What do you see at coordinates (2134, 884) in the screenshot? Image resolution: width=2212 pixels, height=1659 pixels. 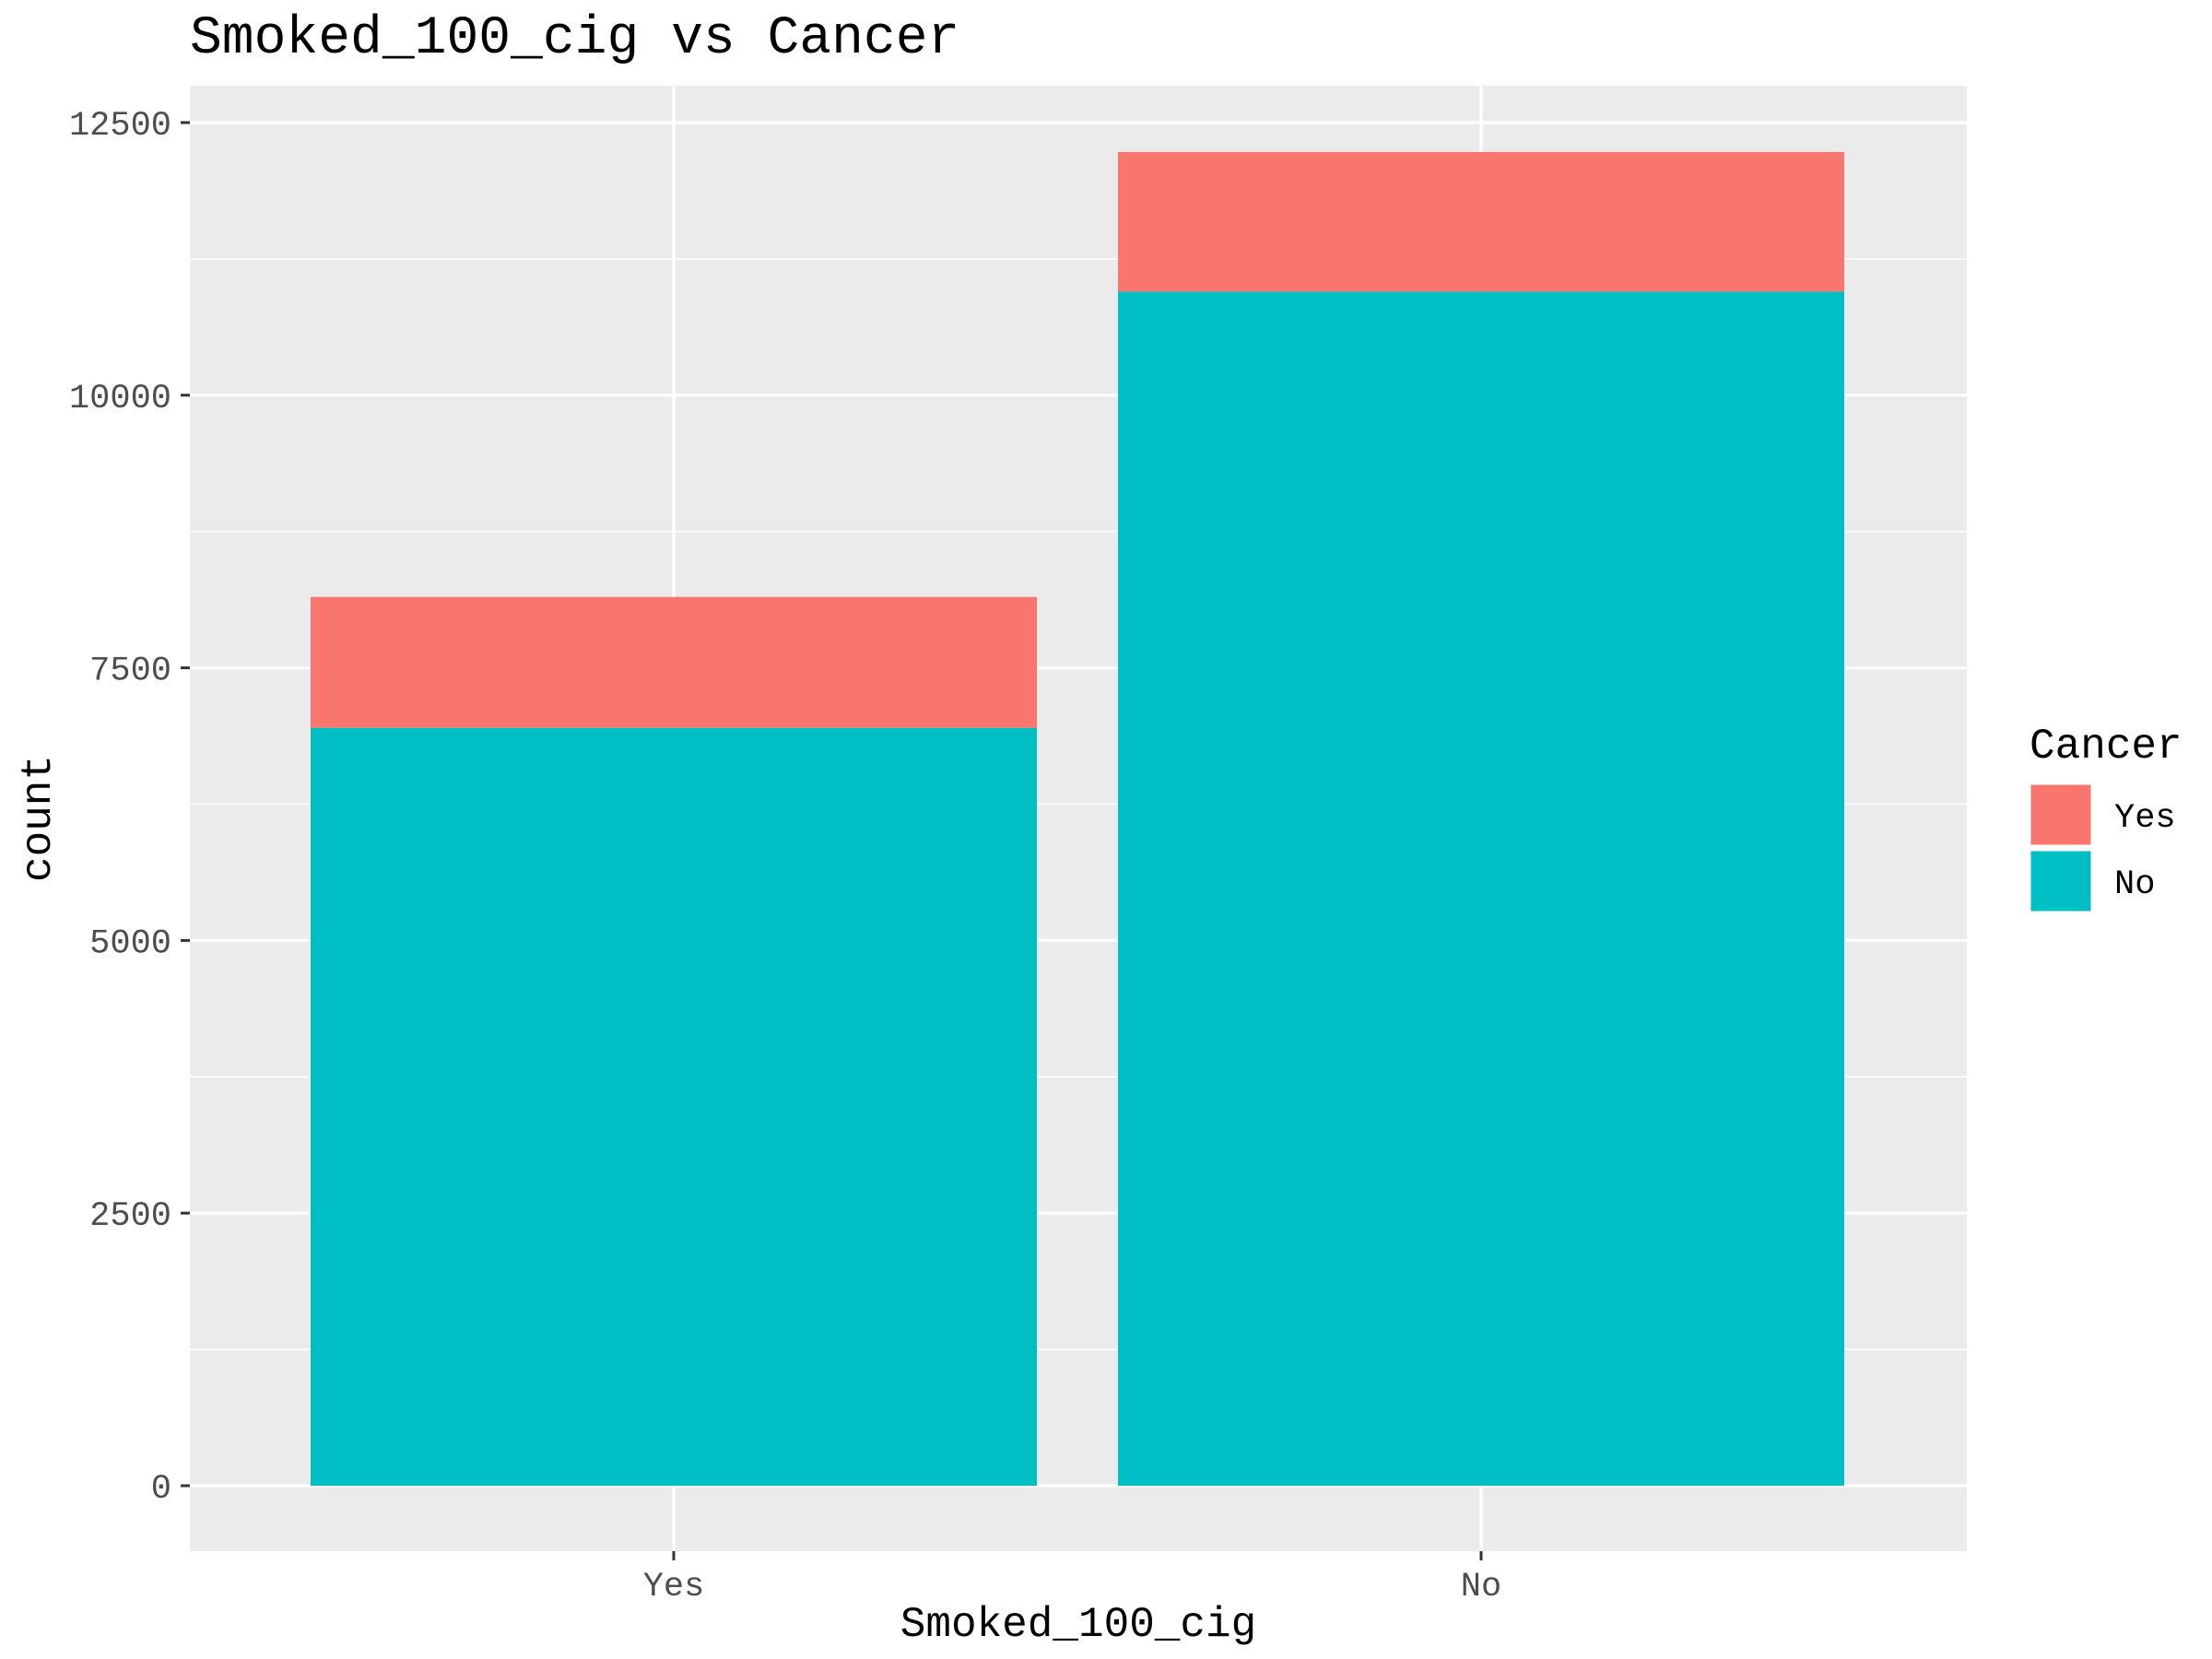 I see `legend-label-no: No` at bounding box center [2134, 884].